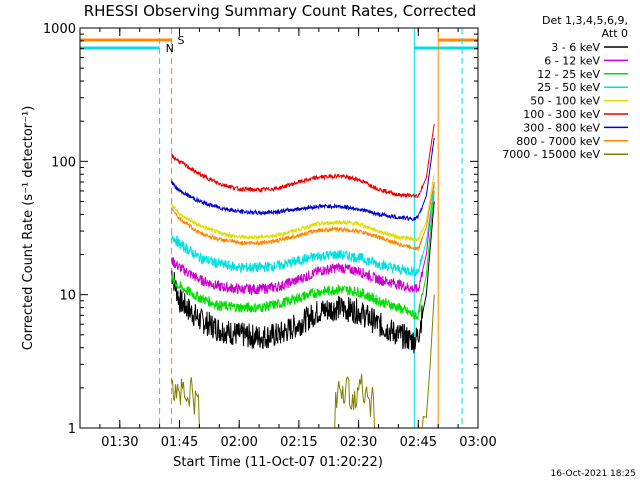  What do you see at coordinates (568, 87) in the screenshot?
I see `legend-label-3: 25 - 50 keV` at bounding box center [568, 87].